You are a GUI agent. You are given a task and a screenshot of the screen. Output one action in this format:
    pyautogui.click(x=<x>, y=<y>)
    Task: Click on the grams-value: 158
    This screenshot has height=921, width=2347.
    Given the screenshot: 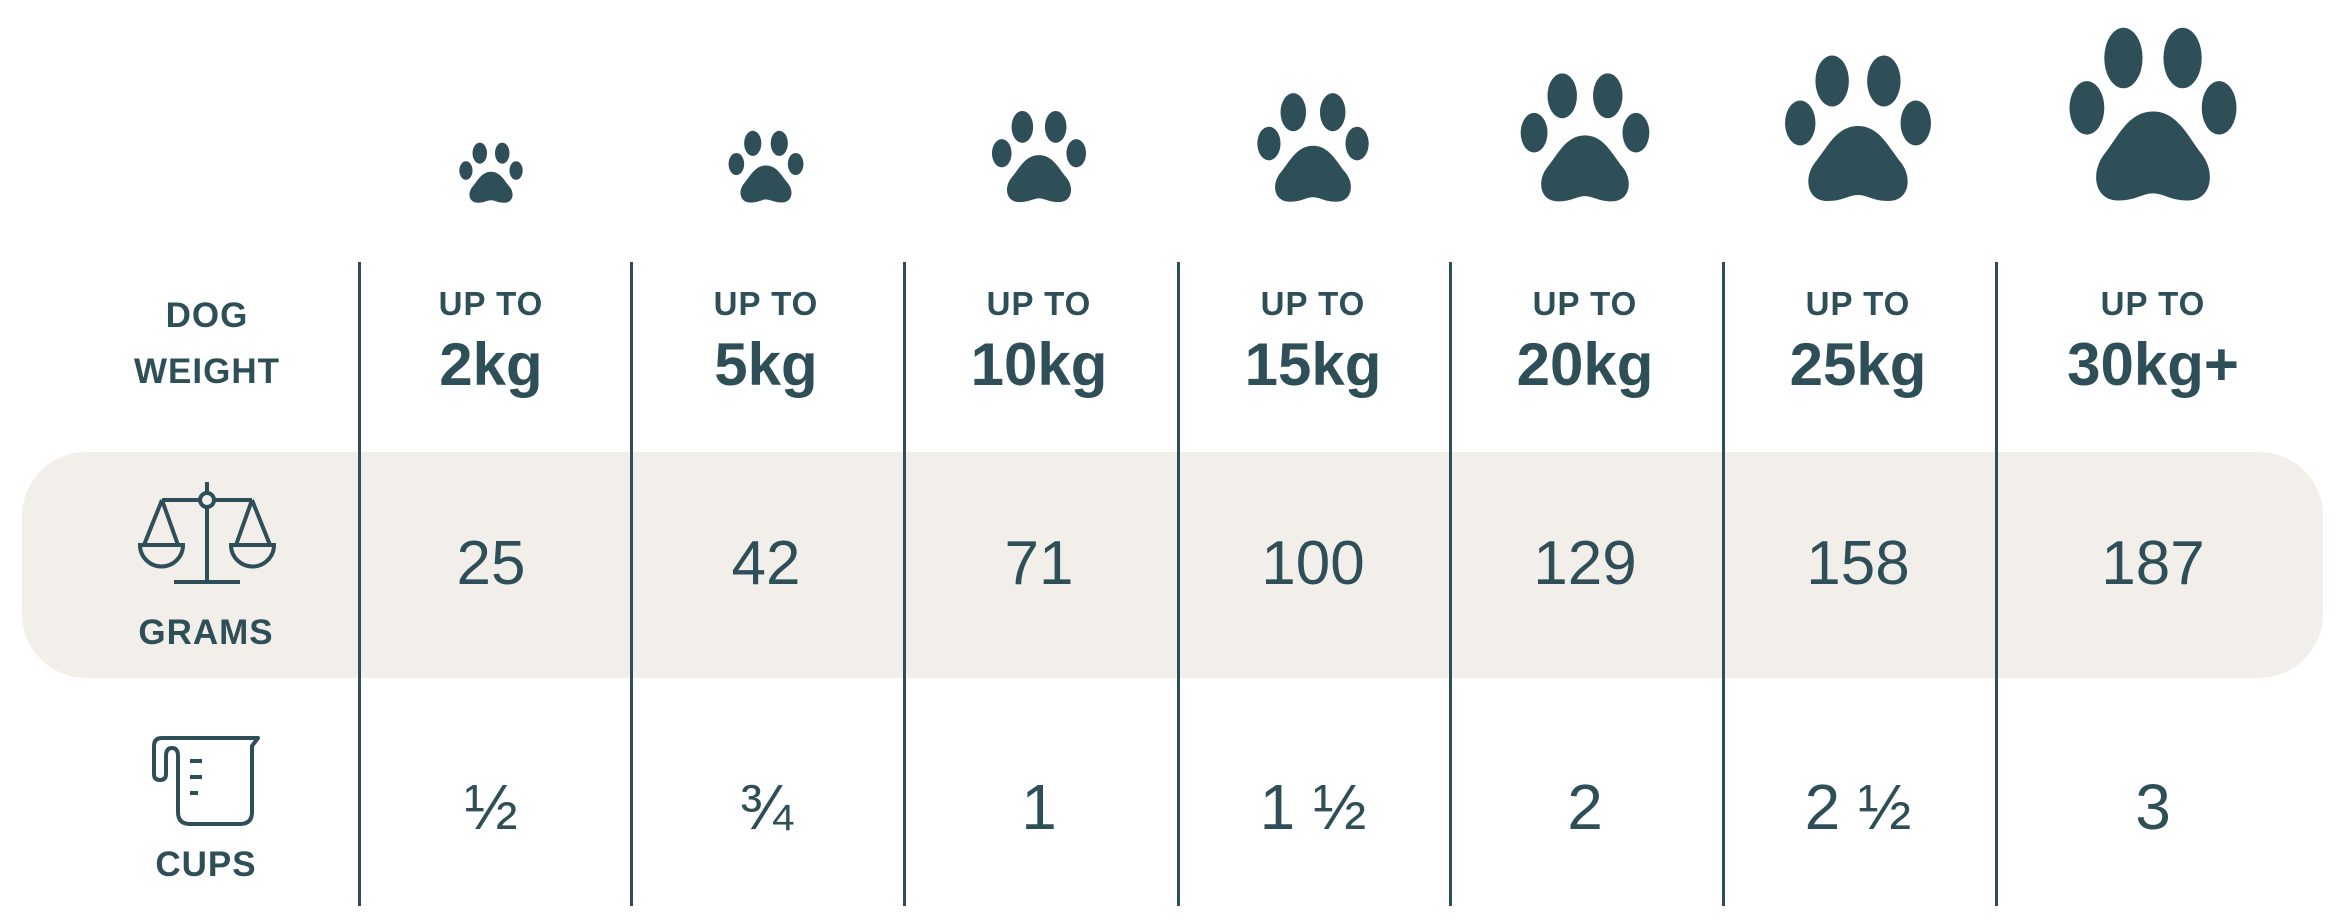 What is the action you would take?
    pyautogui.click(x=1858, y=563)
    